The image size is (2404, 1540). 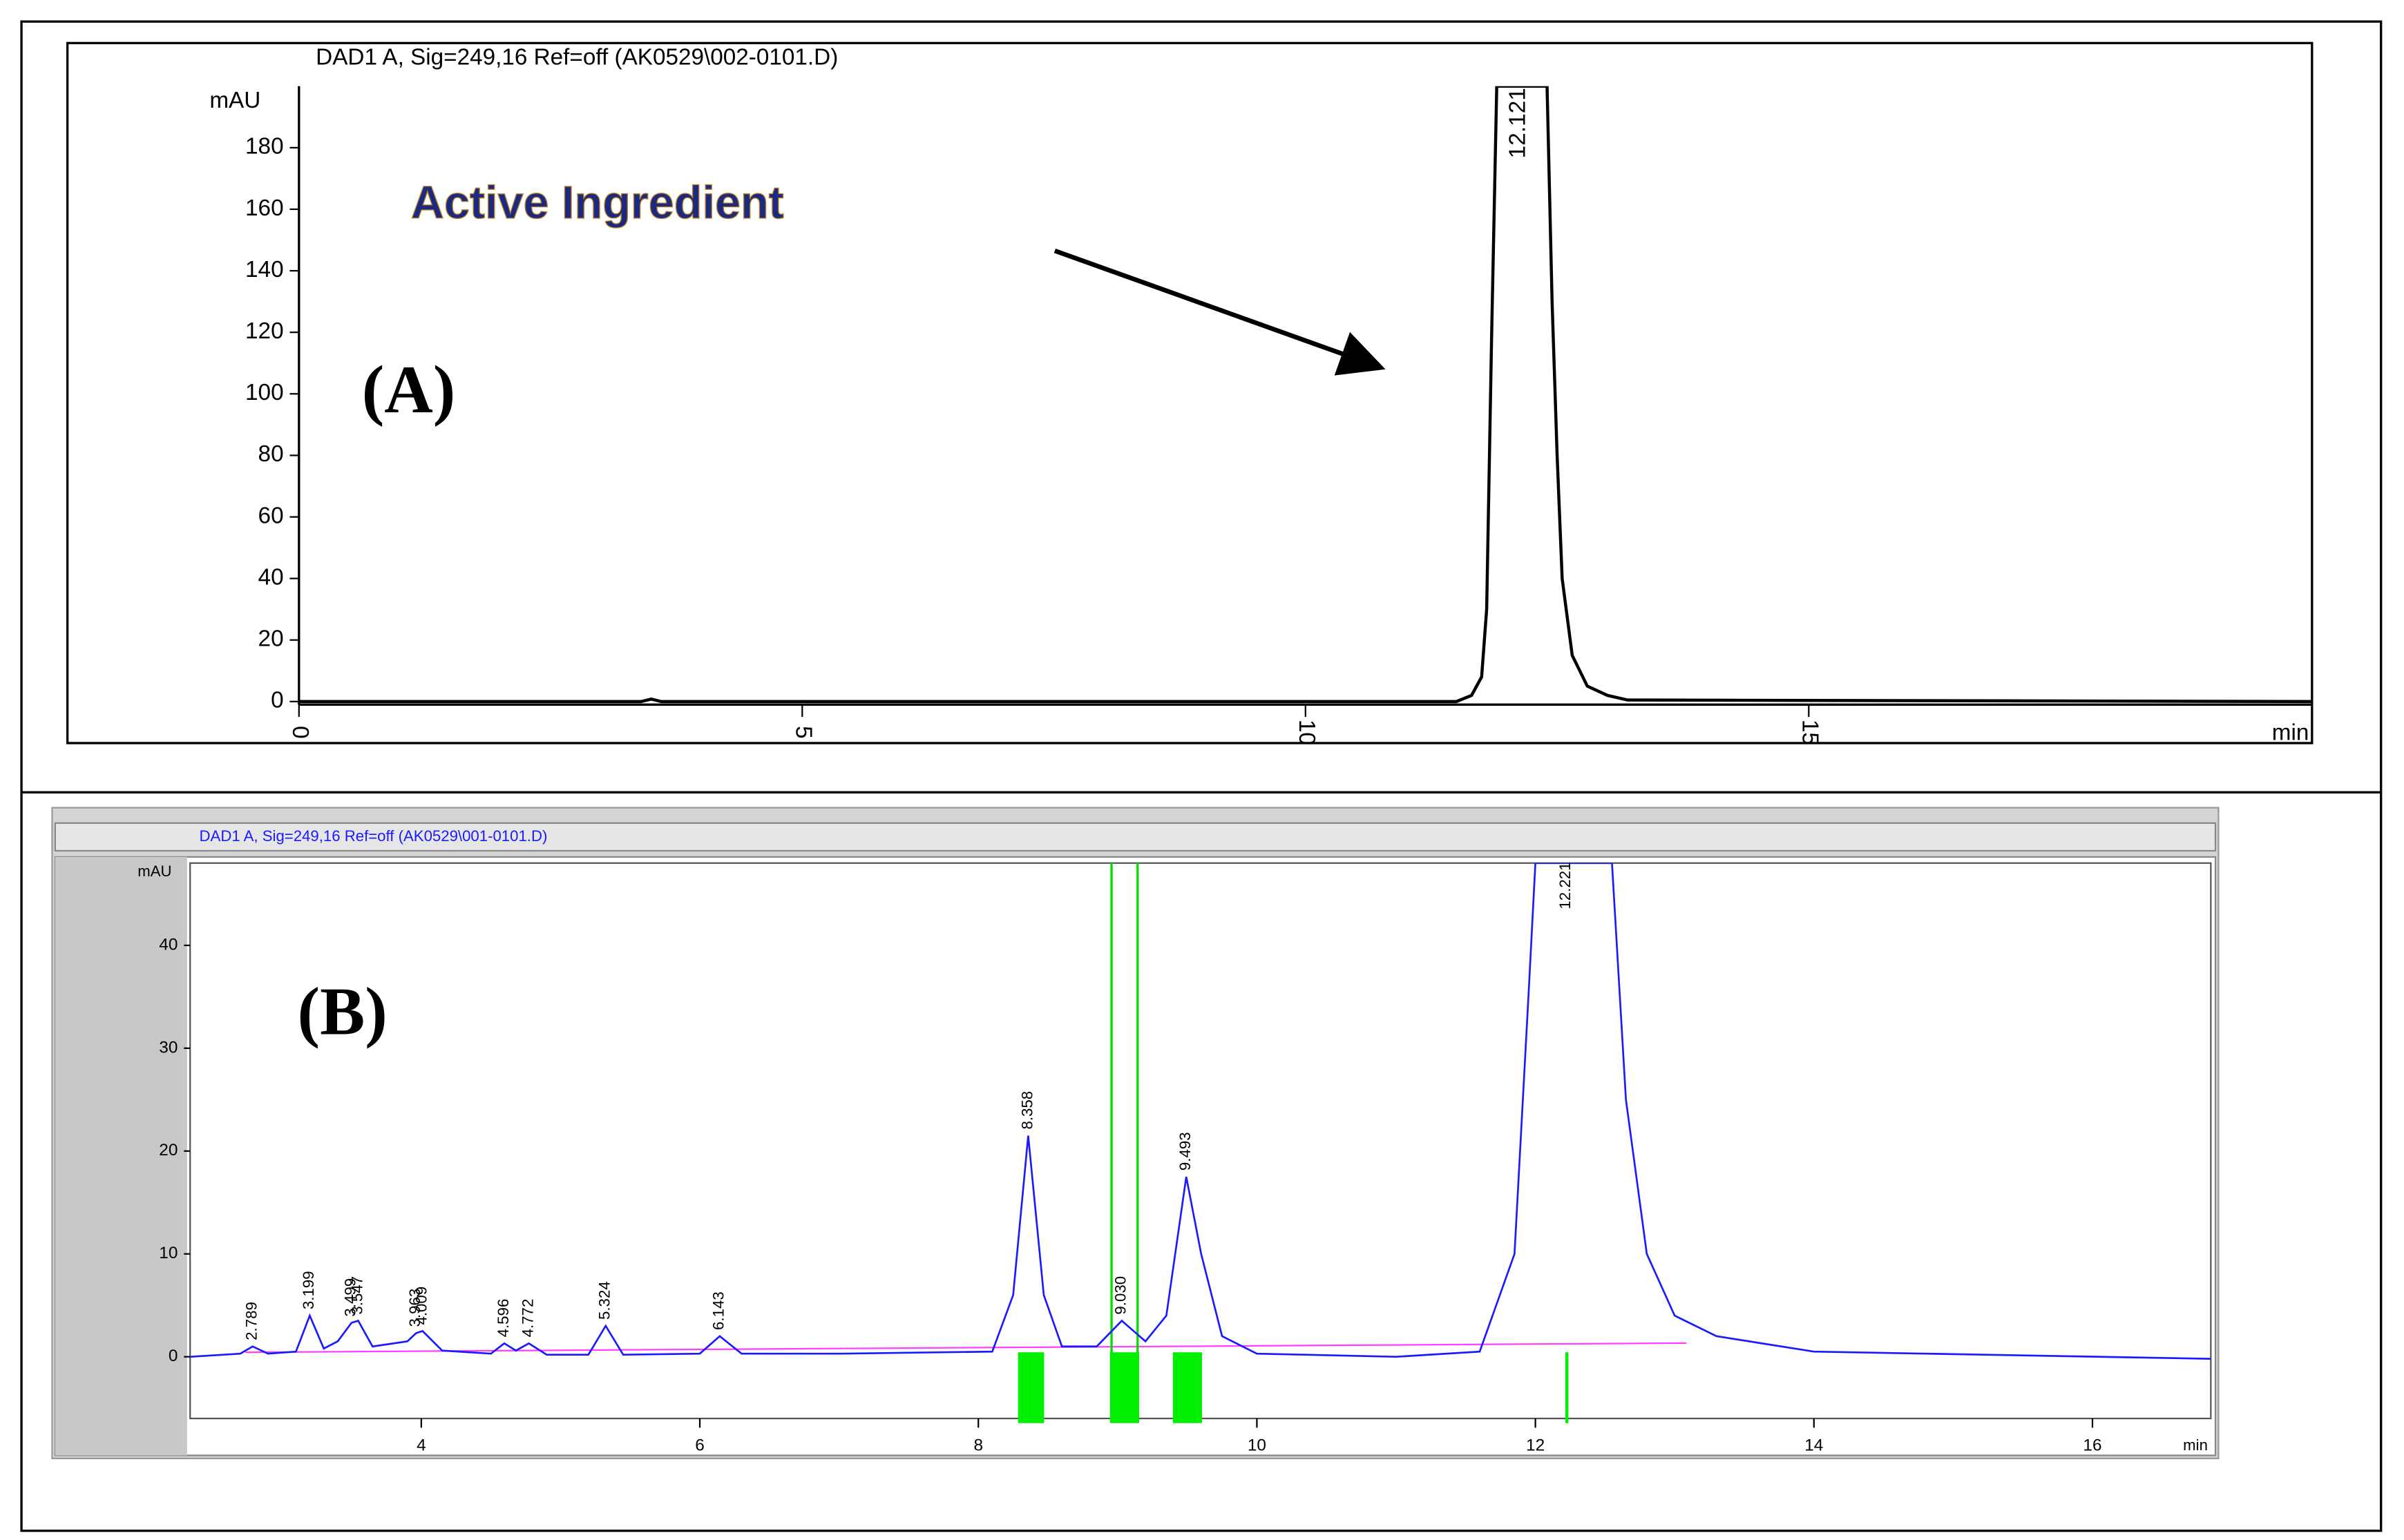 I want to click on peak-label: 9.030, so click(x=1120, y=1295).